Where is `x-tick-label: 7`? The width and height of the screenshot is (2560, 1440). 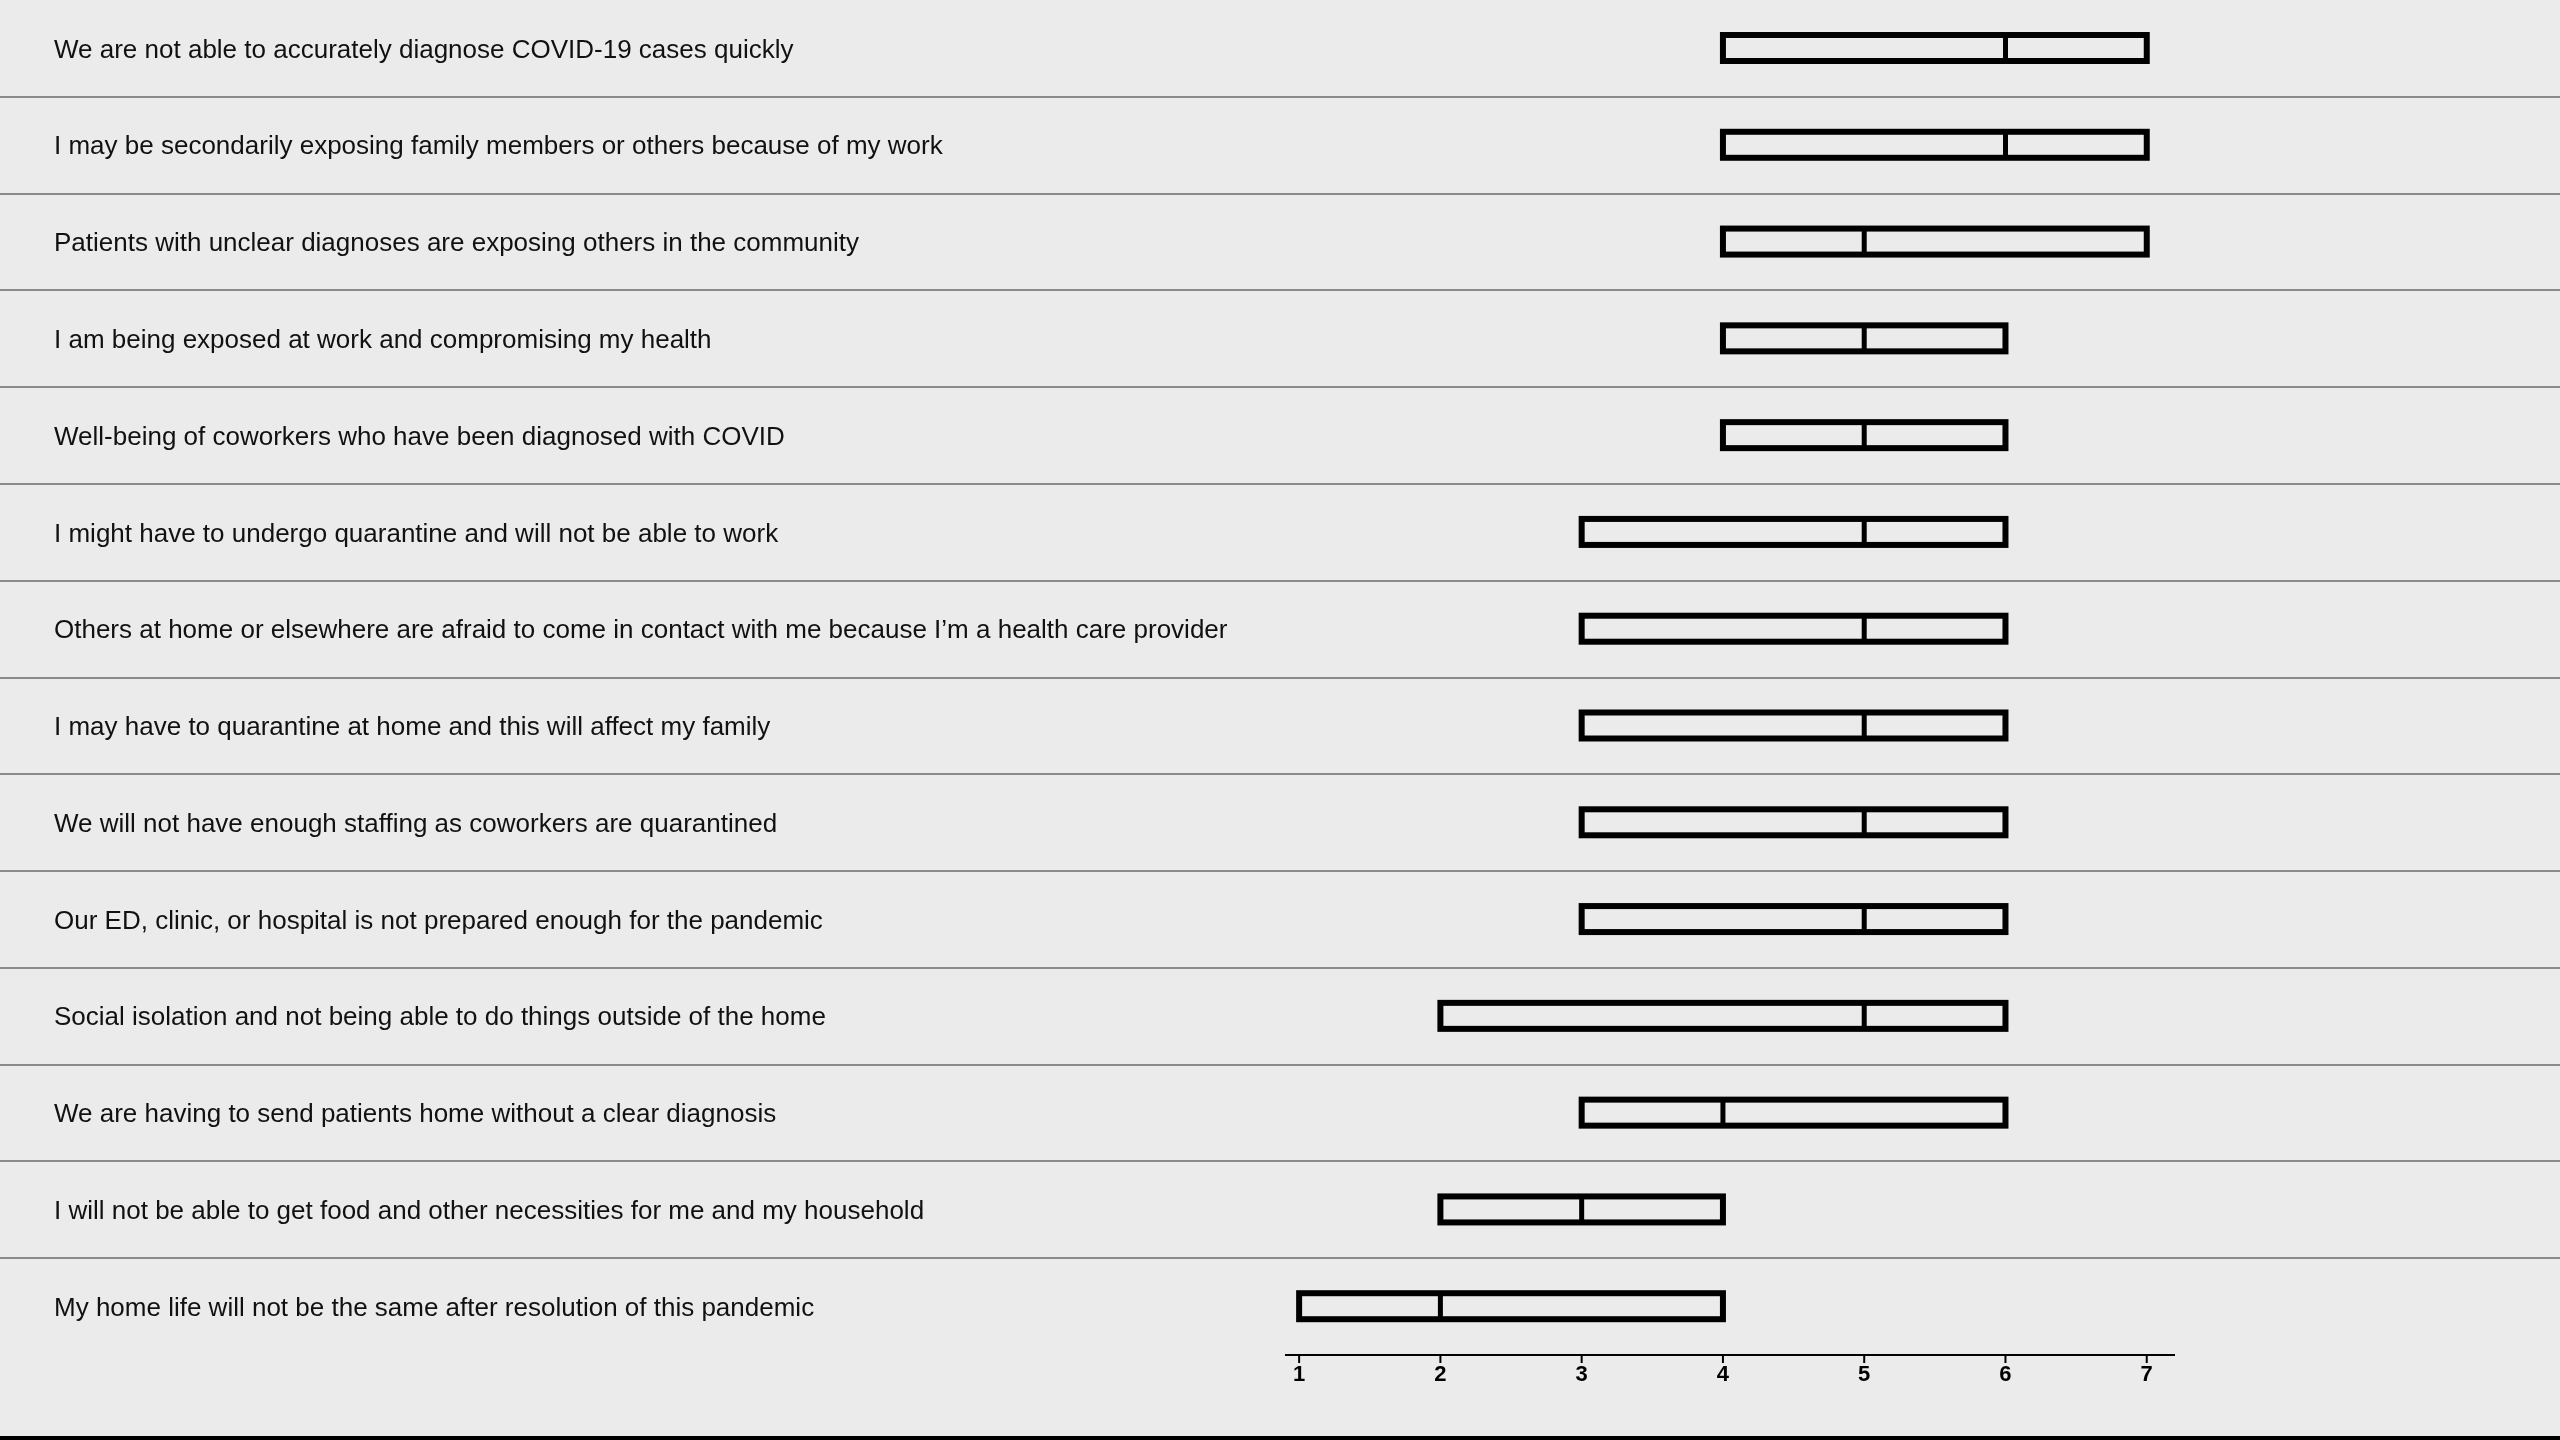 x-tick-label: 7 is located at coordinates (2146, 1373).